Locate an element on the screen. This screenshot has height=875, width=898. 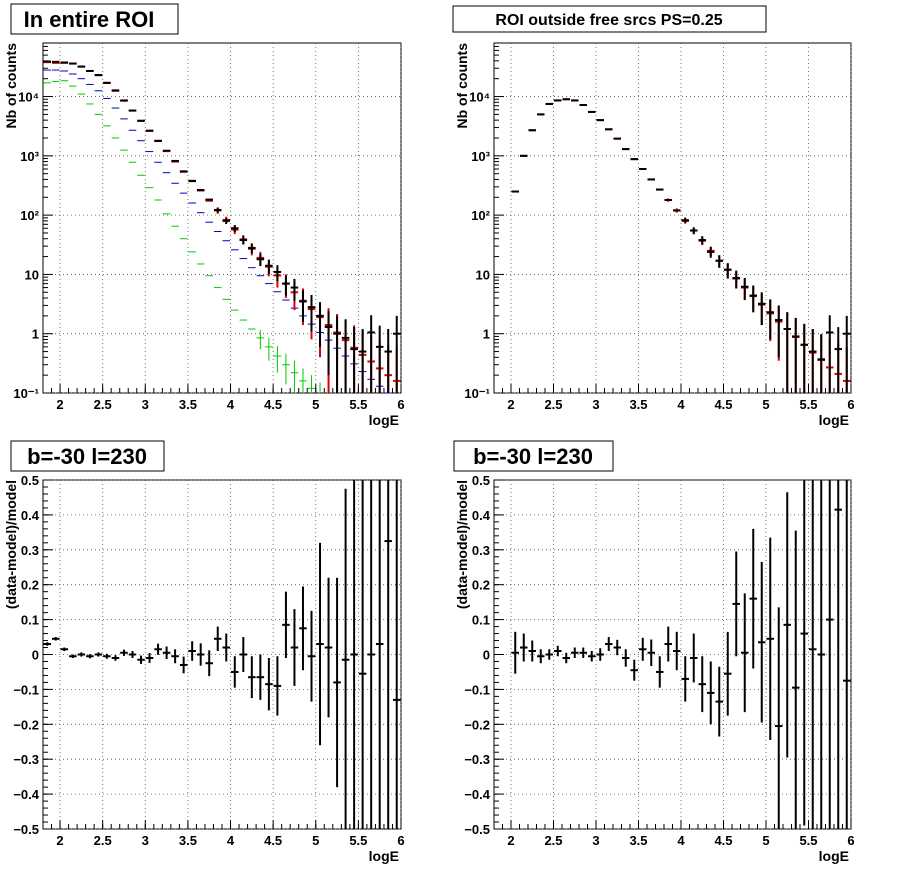
chart-title: In entire ROI is located at coordinates (89, 19).